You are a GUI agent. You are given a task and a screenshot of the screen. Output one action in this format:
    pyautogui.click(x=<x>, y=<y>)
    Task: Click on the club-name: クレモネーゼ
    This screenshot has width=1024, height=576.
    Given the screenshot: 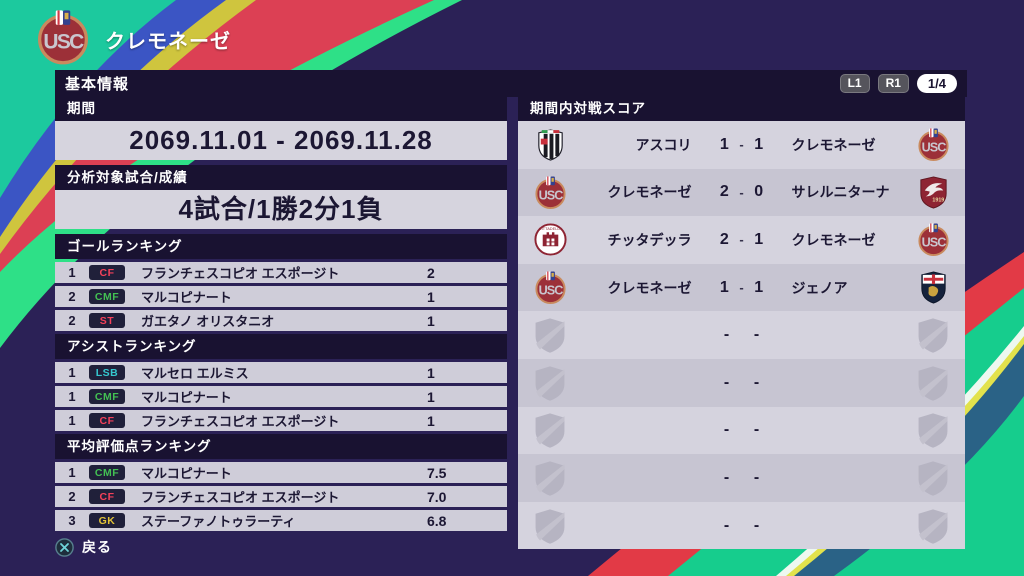 What is the action you would take?
    pyautogui.click(x=168, y=42)
    